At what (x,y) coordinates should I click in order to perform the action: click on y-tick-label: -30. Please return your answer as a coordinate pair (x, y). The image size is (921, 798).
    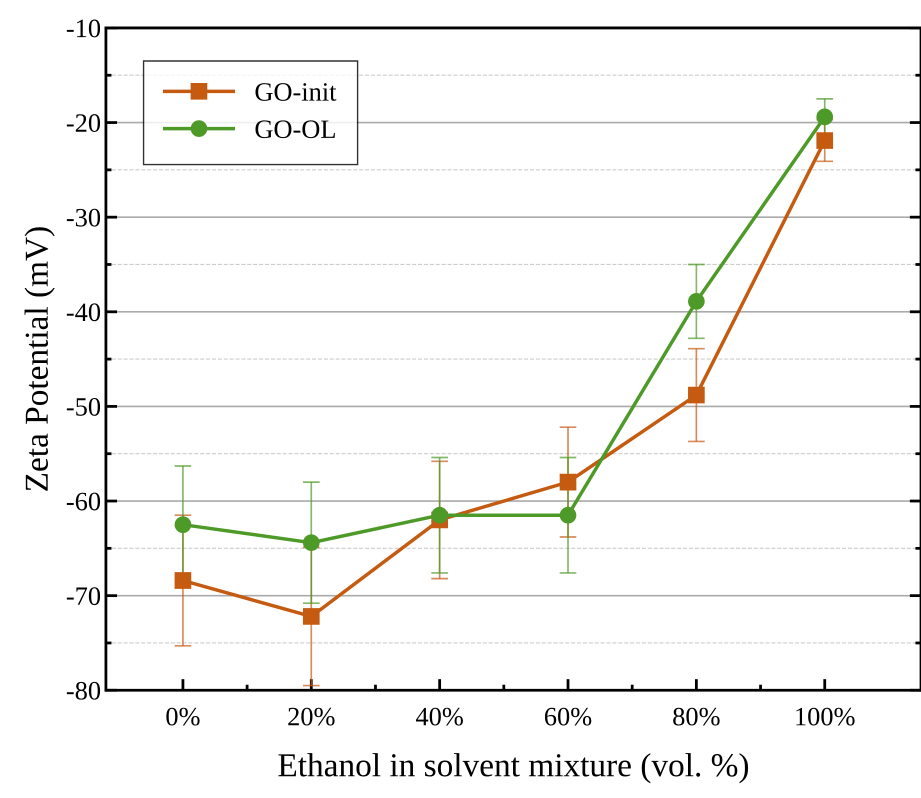
    Looking at the image, I should click on (83, 217).